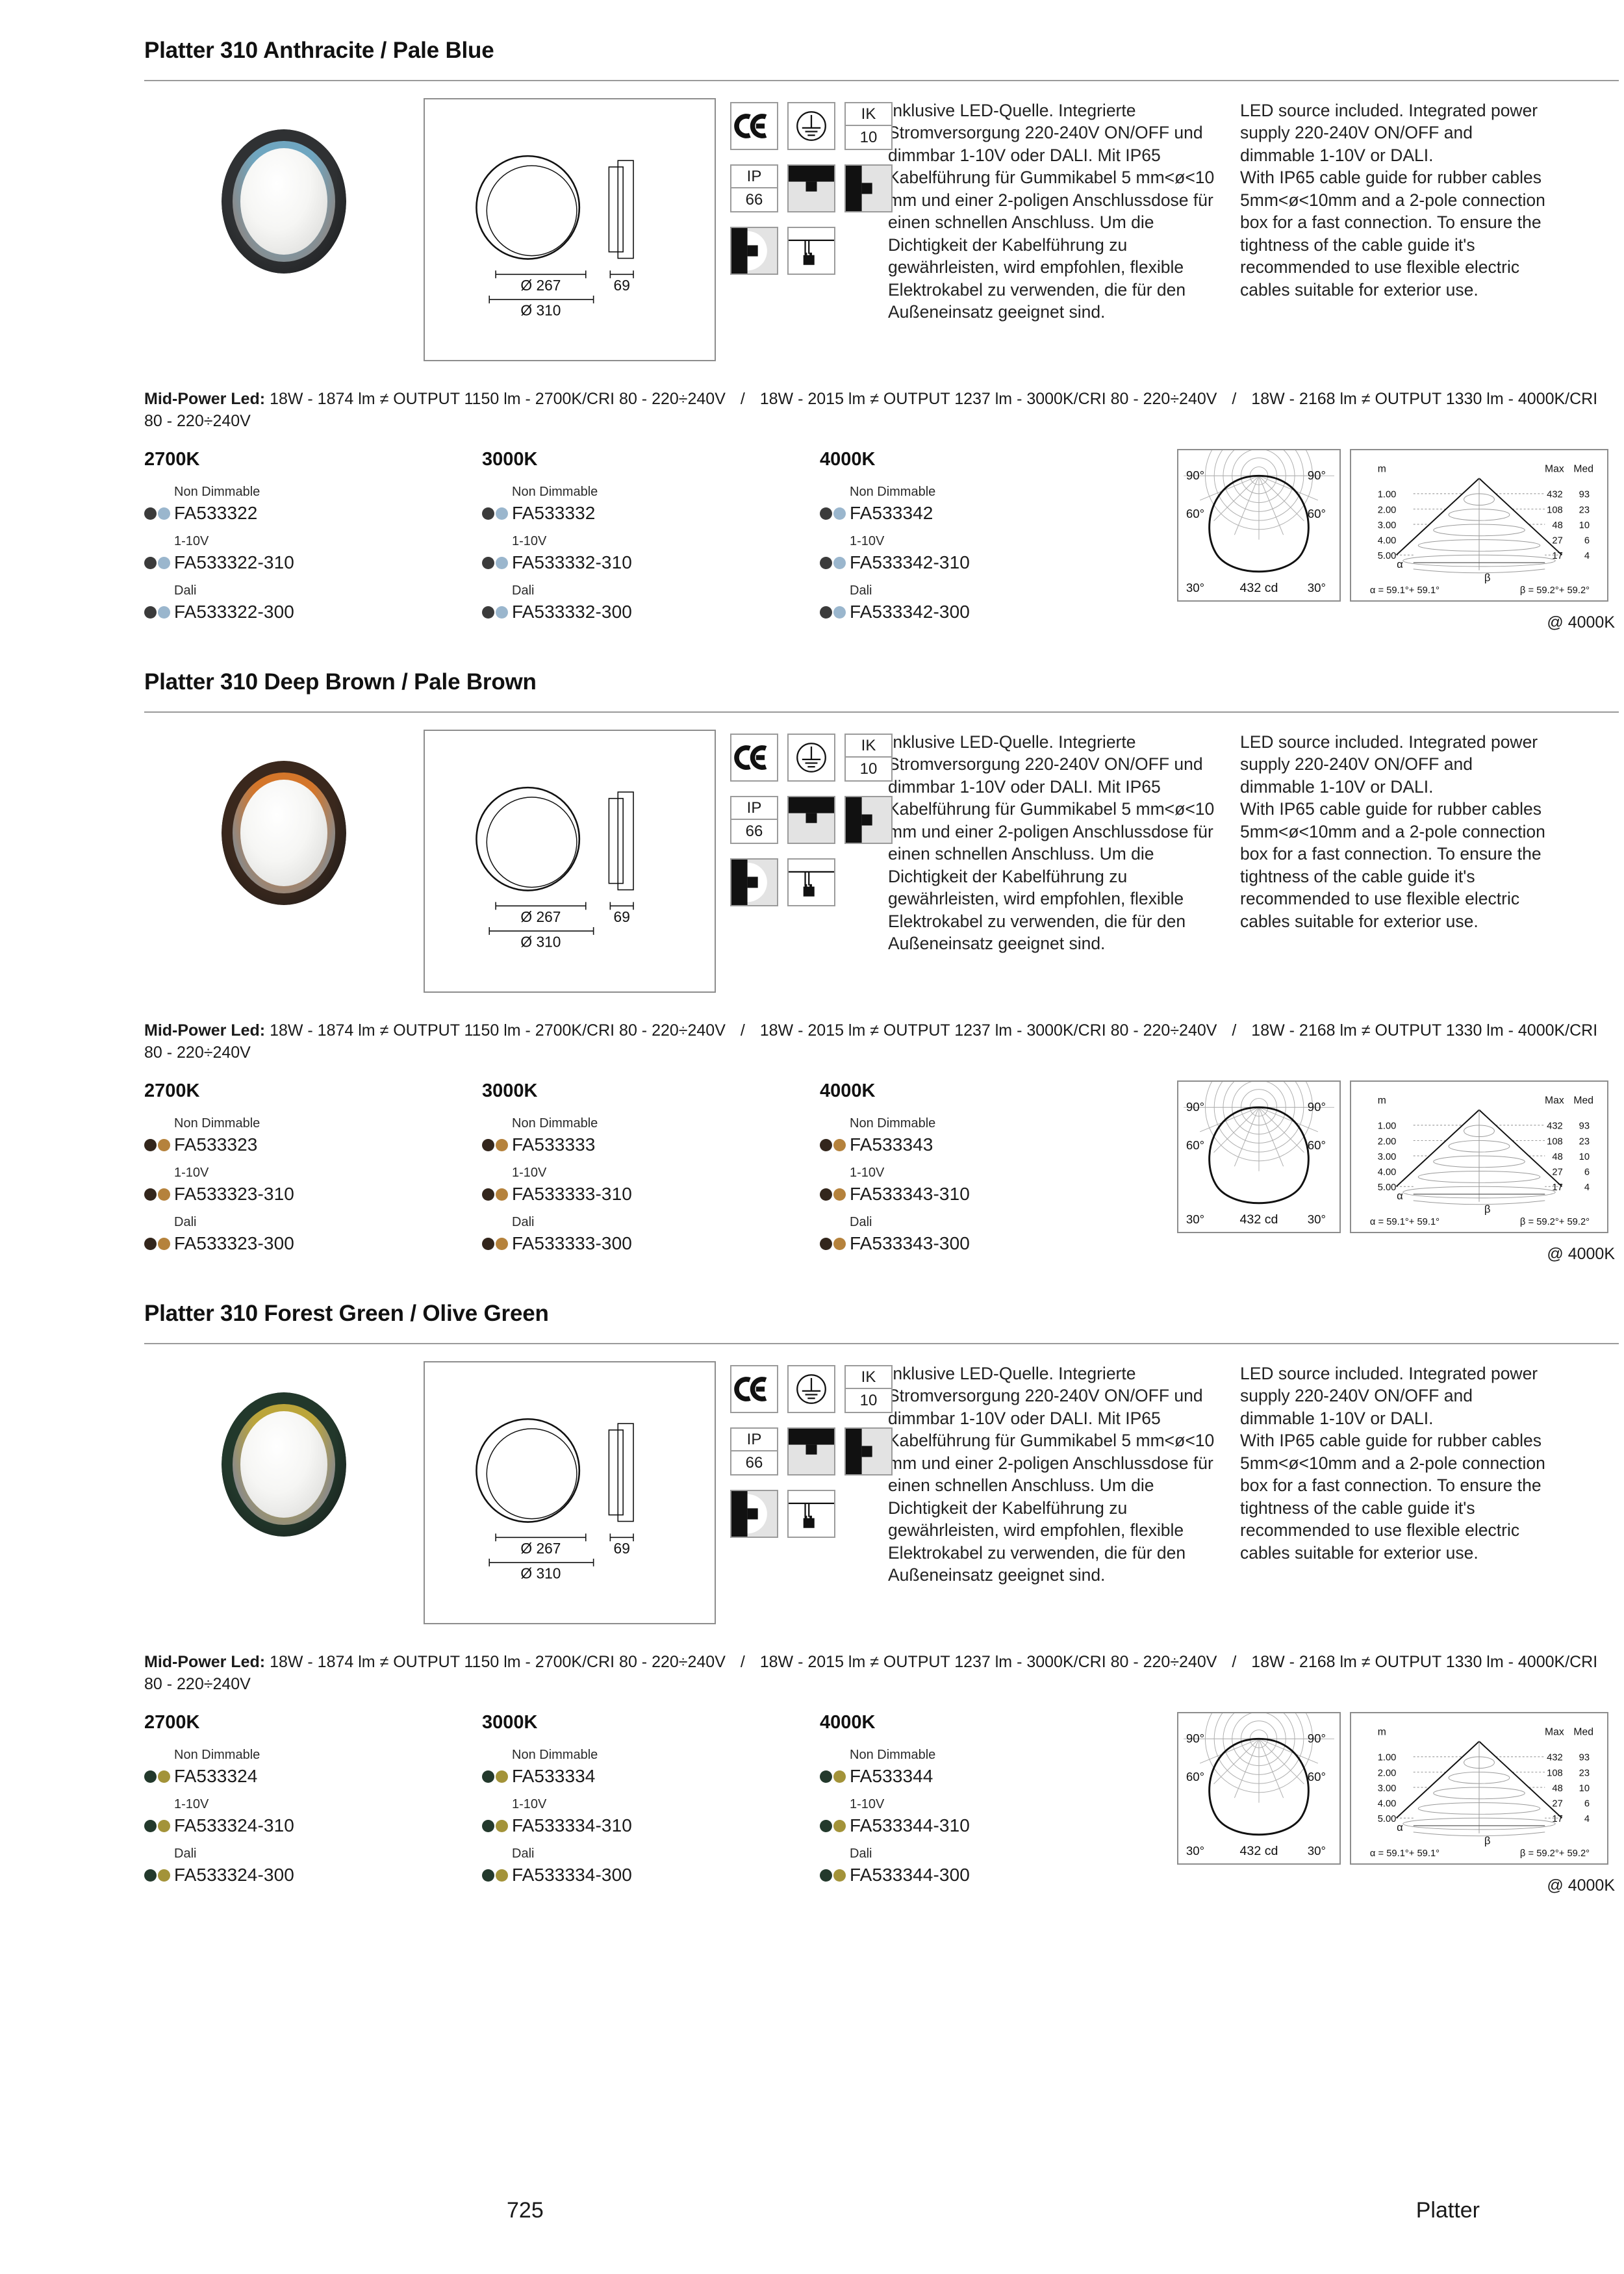  I want to click on svg-text: 5.00, so click(1387, 556).